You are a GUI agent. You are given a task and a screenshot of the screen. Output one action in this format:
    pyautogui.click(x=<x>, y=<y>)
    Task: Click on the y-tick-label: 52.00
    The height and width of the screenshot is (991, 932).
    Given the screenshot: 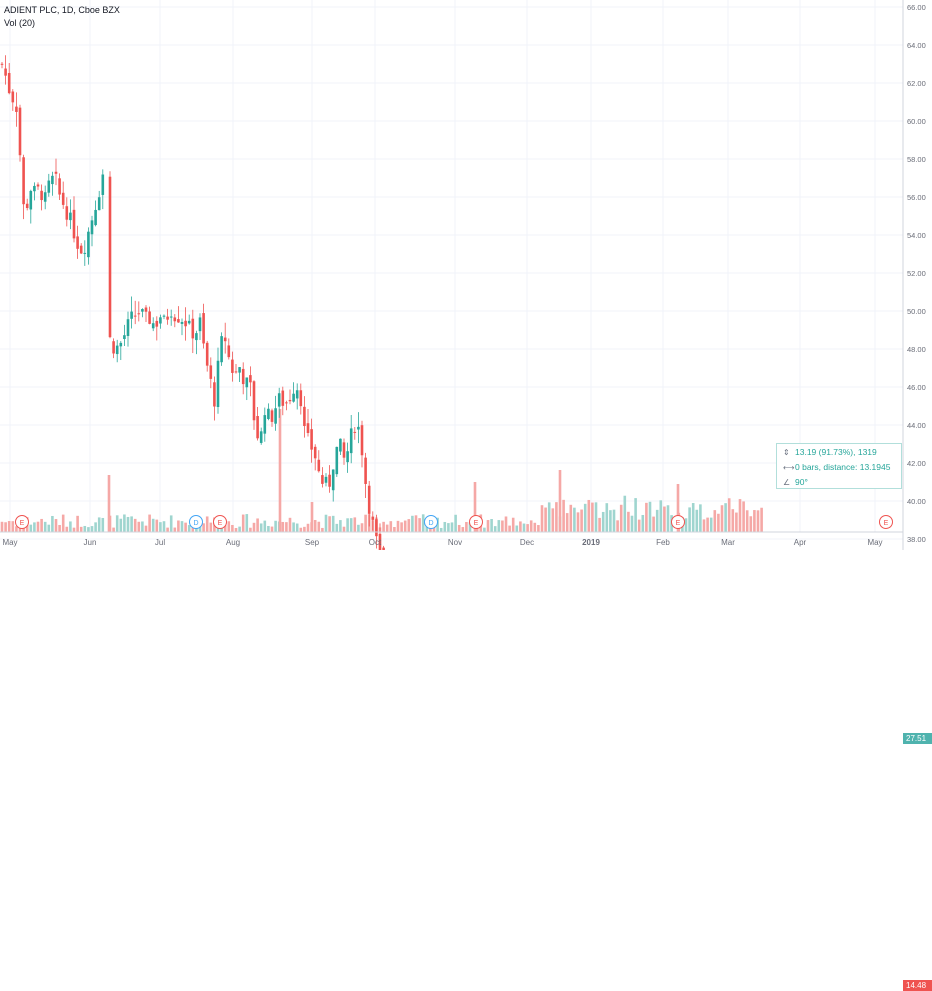 What is the action you would take?
    pyautogui.click(x=916, y=273)
    